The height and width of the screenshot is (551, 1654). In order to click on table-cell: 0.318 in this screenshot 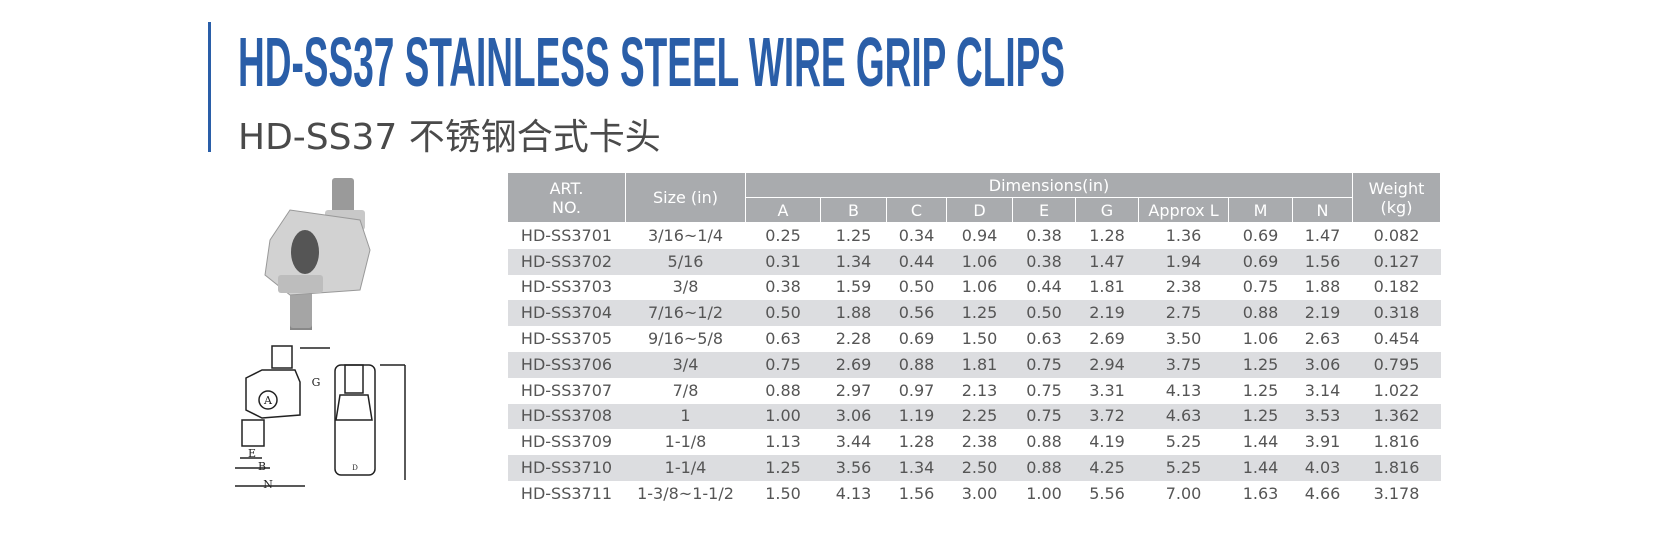, I will do `click(1396, 313)`.